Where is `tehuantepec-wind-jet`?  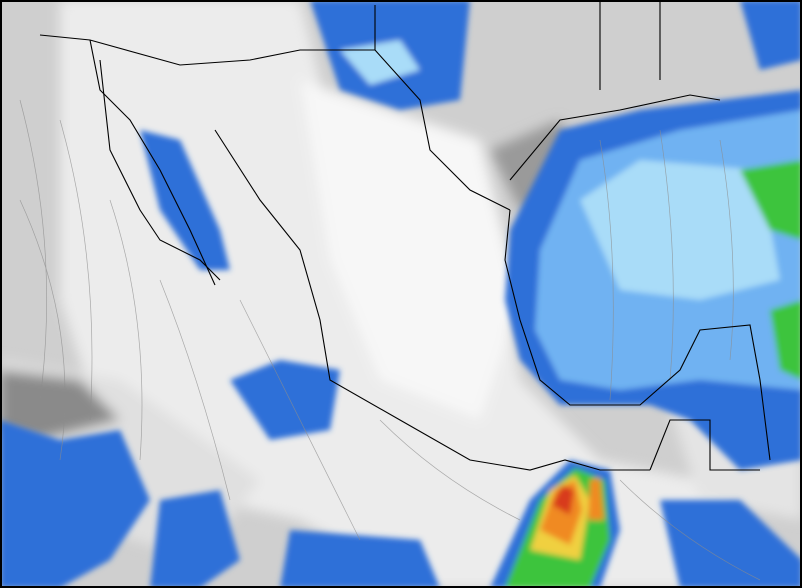 tehuantepec-wind-jet is located at coordinates (555, 524).